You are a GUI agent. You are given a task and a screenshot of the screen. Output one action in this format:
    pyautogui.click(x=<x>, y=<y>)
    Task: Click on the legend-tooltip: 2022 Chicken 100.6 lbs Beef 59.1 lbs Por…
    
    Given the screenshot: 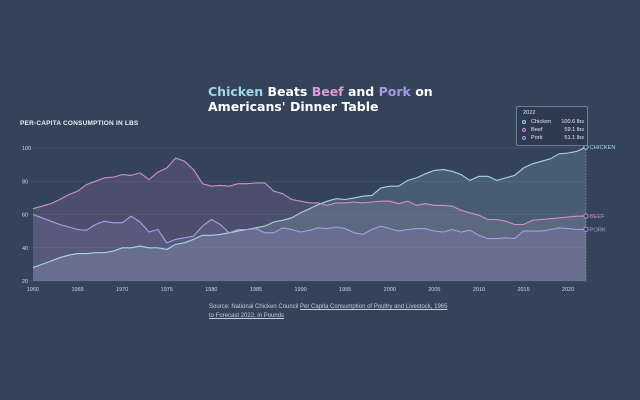 What is the action you would take?
    pyautogui.click(x=552, y=126)
    